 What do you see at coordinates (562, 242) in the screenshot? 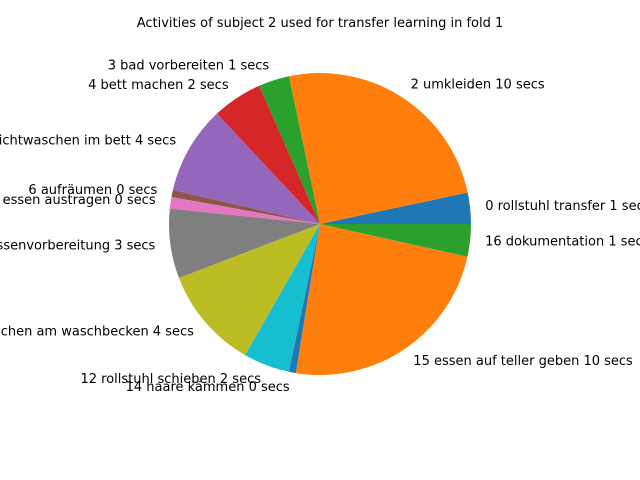
I see `pie-label-12: 16 dokumentation 1 secs` at bounding box center [562, 242].